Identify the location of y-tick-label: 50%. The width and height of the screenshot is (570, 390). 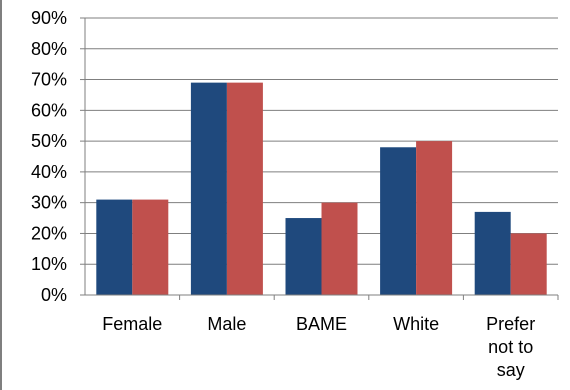
(49, 141).